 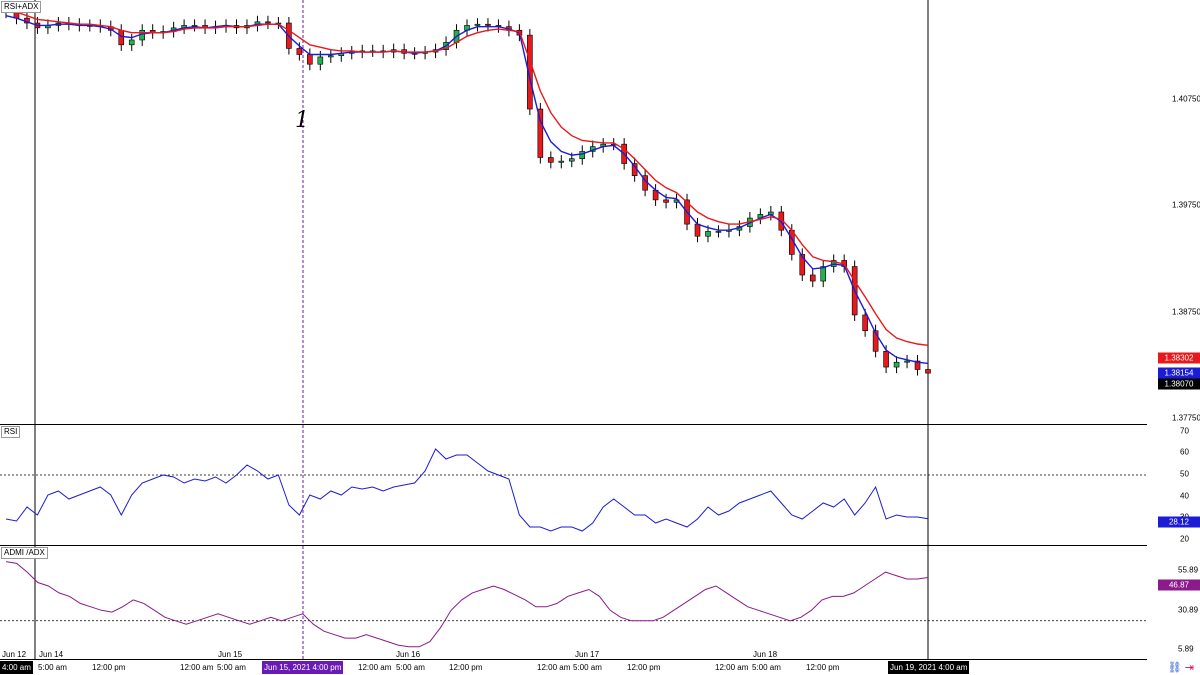 I want to click on price-tick: 1.37750, so click(x=1186, y=418).